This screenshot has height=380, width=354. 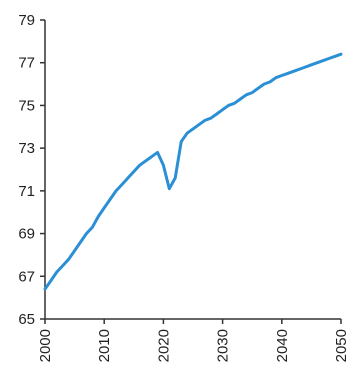 What do you see at coordinates (26, 276) in the screenshot?
I see `y-tick-label: 67` at bounding box center [26, 276].